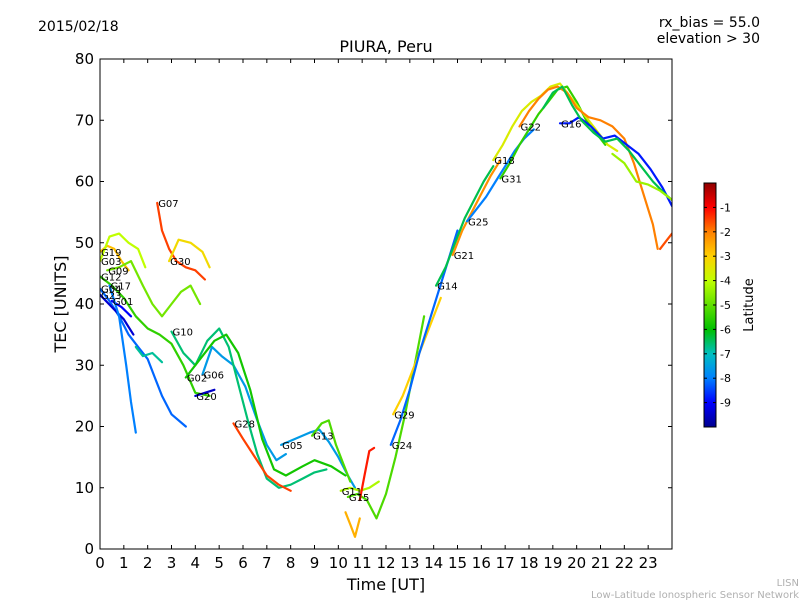 This screenshot has height=600, width=800. What do you see at coordinates (262, 457) in the screenshot?
I see `series-line-g28` at bounding box center [262, 457].